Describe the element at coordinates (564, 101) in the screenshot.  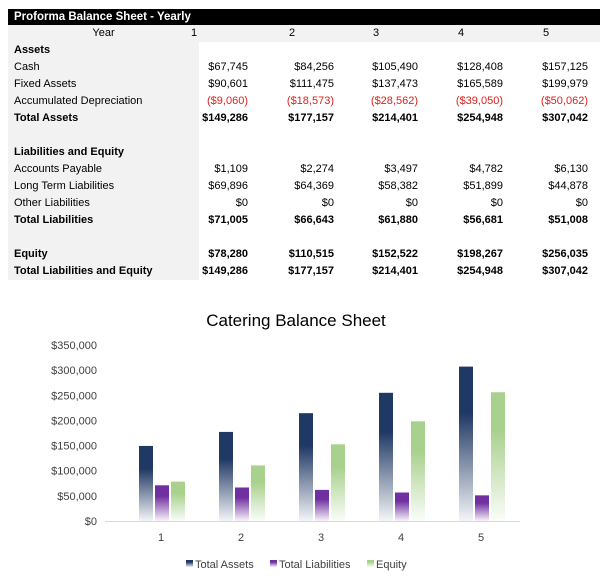
I see `cell-value: ($50,062)` at that location.